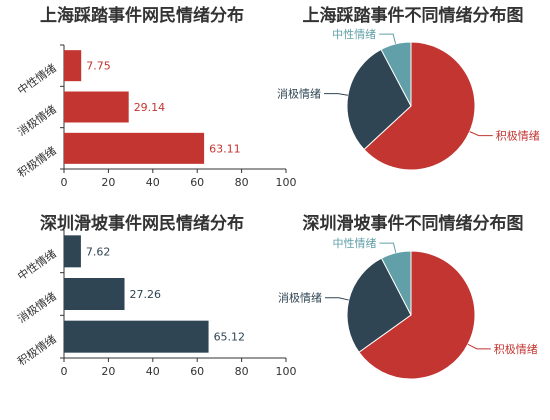 The width and height of the screenshot is (550, 420). Describe the element at coordinates (98, 66) in the screenshot. I see `data-label: 7.75` at that location.